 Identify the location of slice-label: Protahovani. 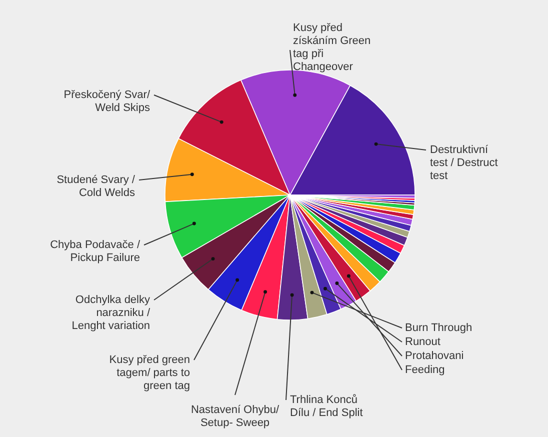
(434, 356).